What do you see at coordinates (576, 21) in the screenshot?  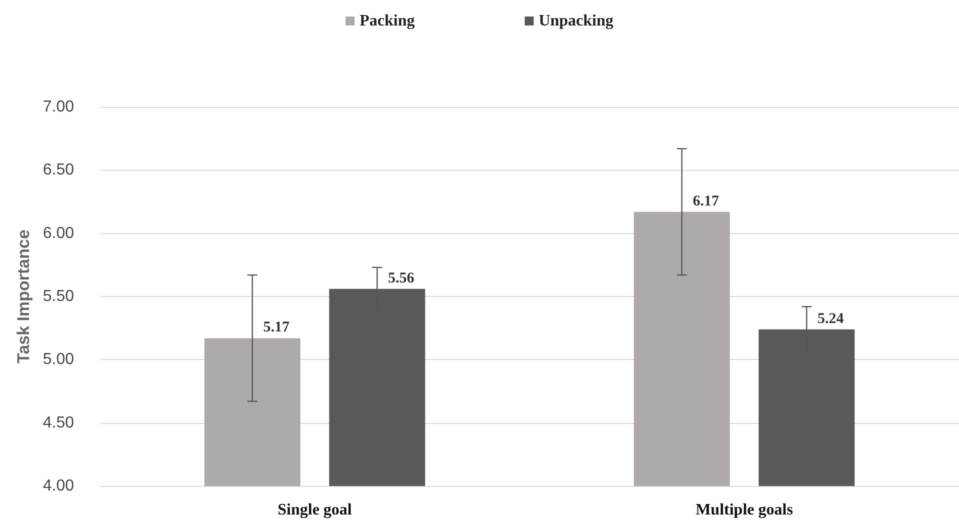 I see `legend-label: Unpacking` at bounding box center [576, 21].